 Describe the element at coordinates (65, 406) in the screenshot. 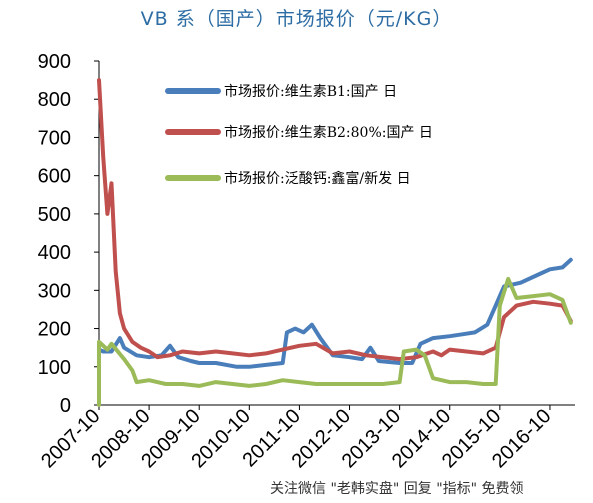

I see `y-tick-label: 0` at that location.